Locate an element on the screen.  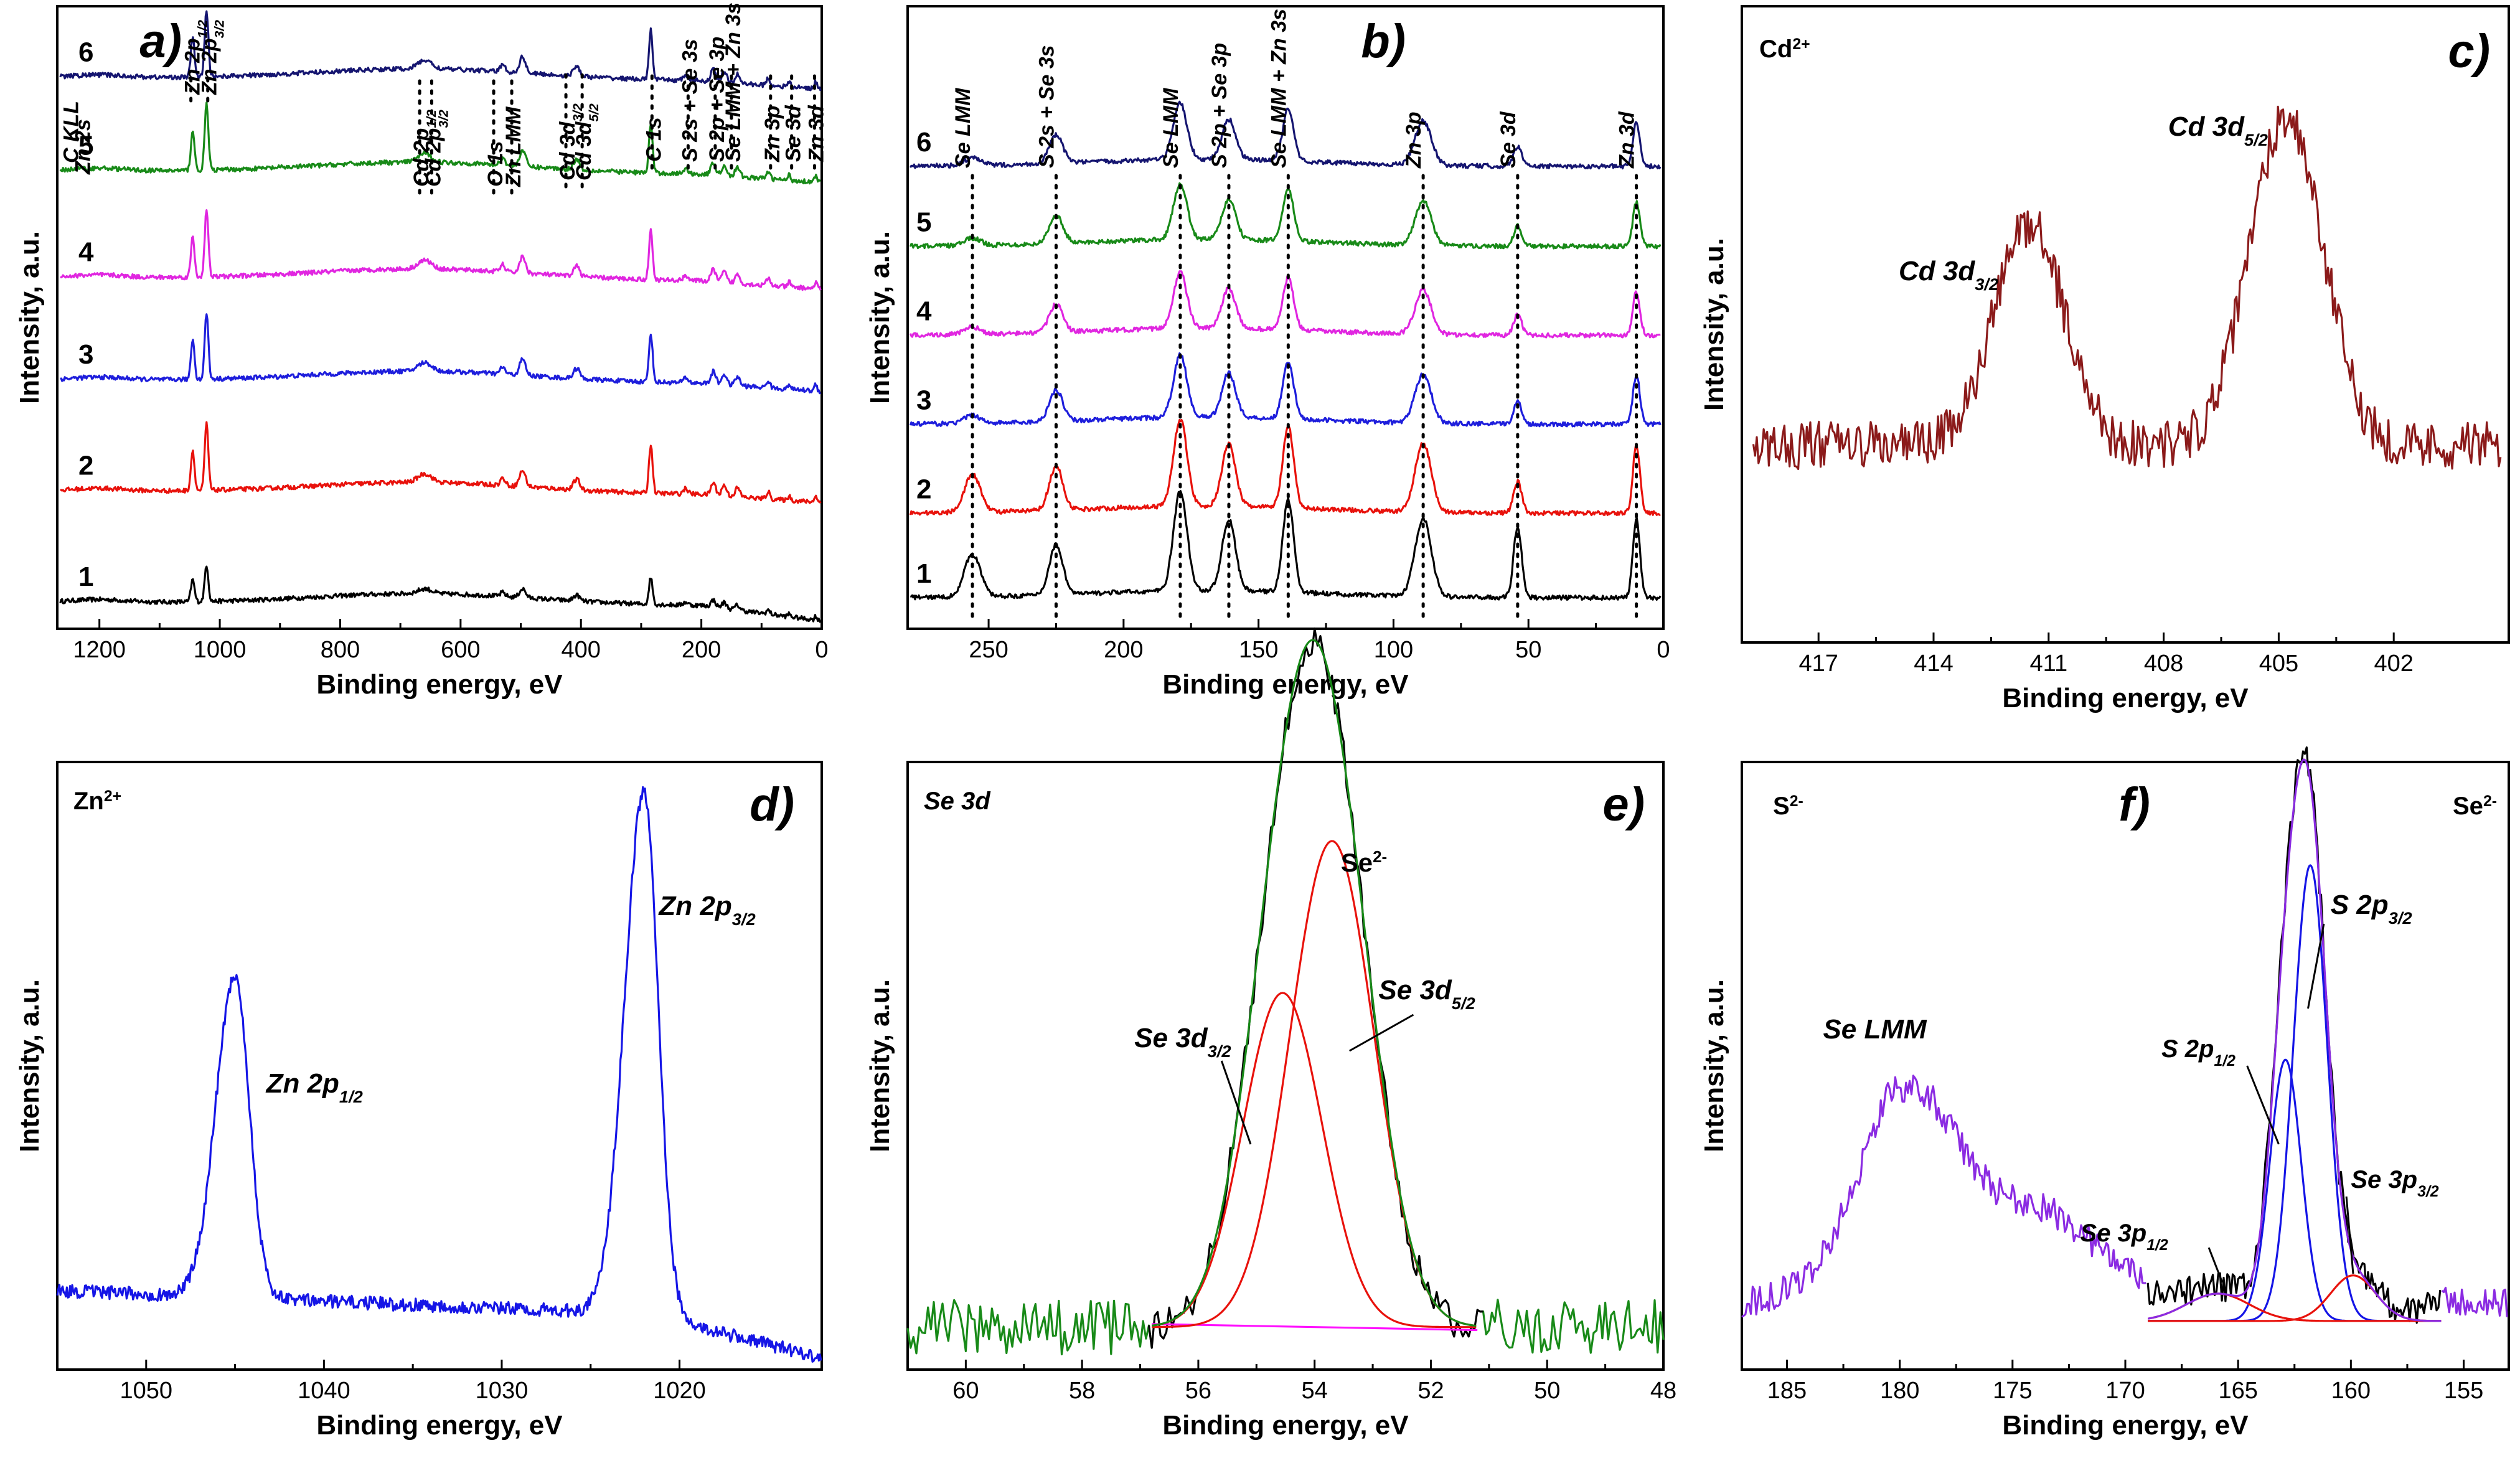
series-line-cd3d is located at coordinates (2127, 287).